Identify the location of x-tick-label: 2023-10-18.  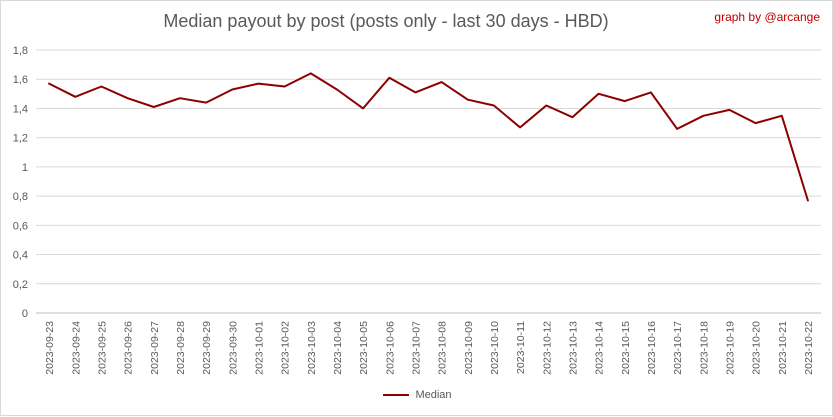
(704, 348).